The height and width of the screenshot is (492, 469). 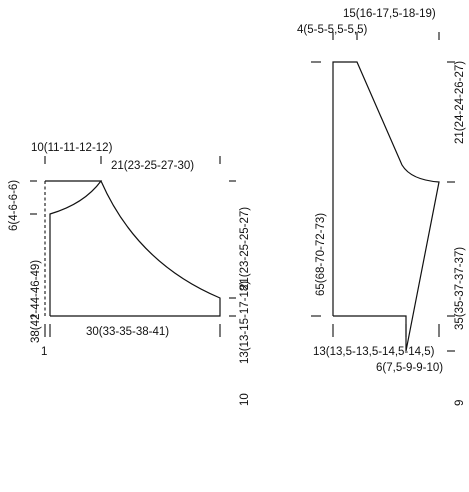 What do you see at coordinates (409, 368) in the screenshot?
I see `sleeve-increase-width-label: 6(7,5-9-9-10)` at bounding box center [409, 368].